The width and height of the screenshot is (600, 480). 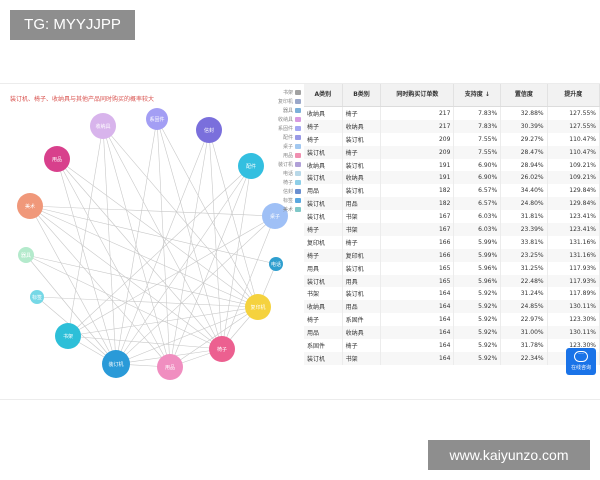 I want to click on table-cell: 127.55%, so click(x=573, y=113).